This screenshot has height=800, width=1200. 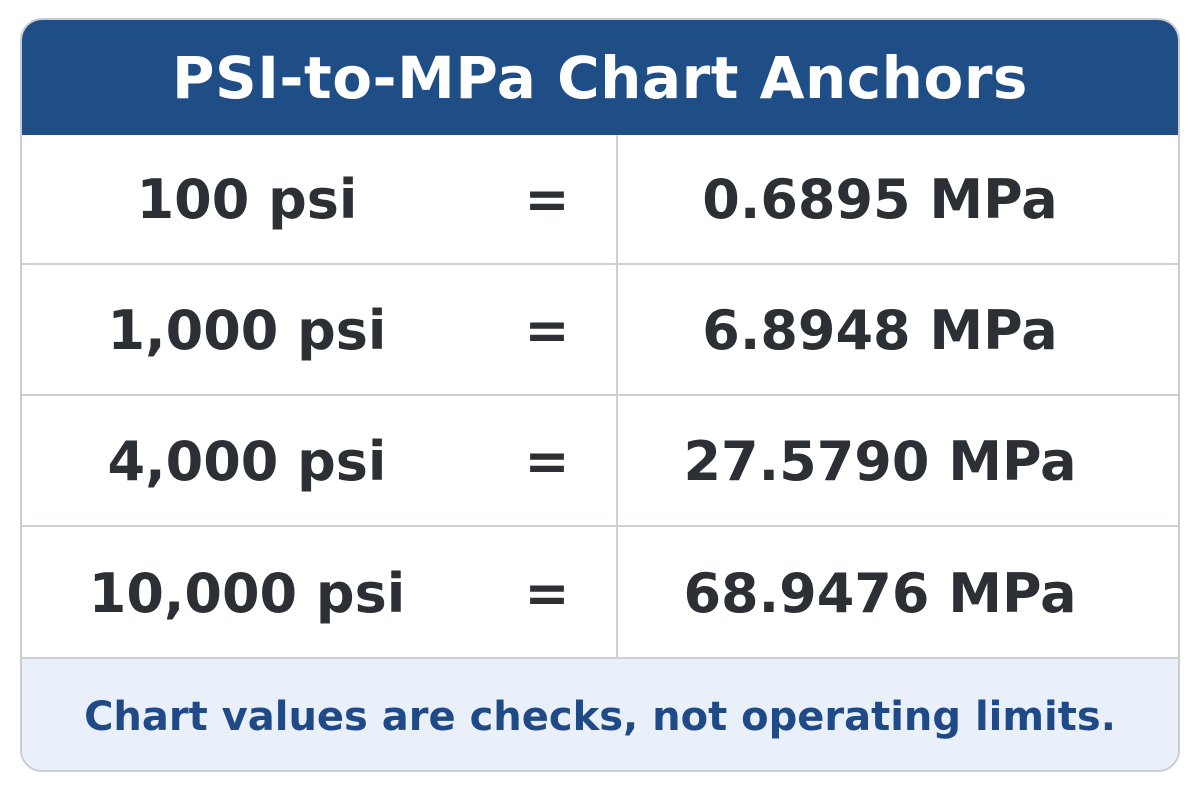 I want to click on mpa-value: 0.6895 MPa, so click(x=880, y=199).